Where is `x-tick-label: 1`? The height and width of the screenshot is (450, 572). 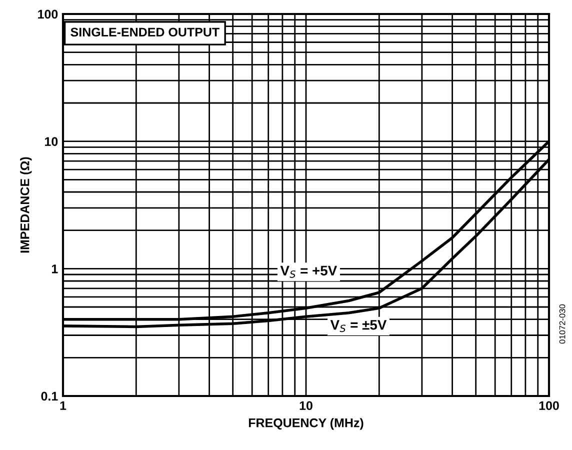 x-tick-label: 1 is located at coordinates (63, 405).